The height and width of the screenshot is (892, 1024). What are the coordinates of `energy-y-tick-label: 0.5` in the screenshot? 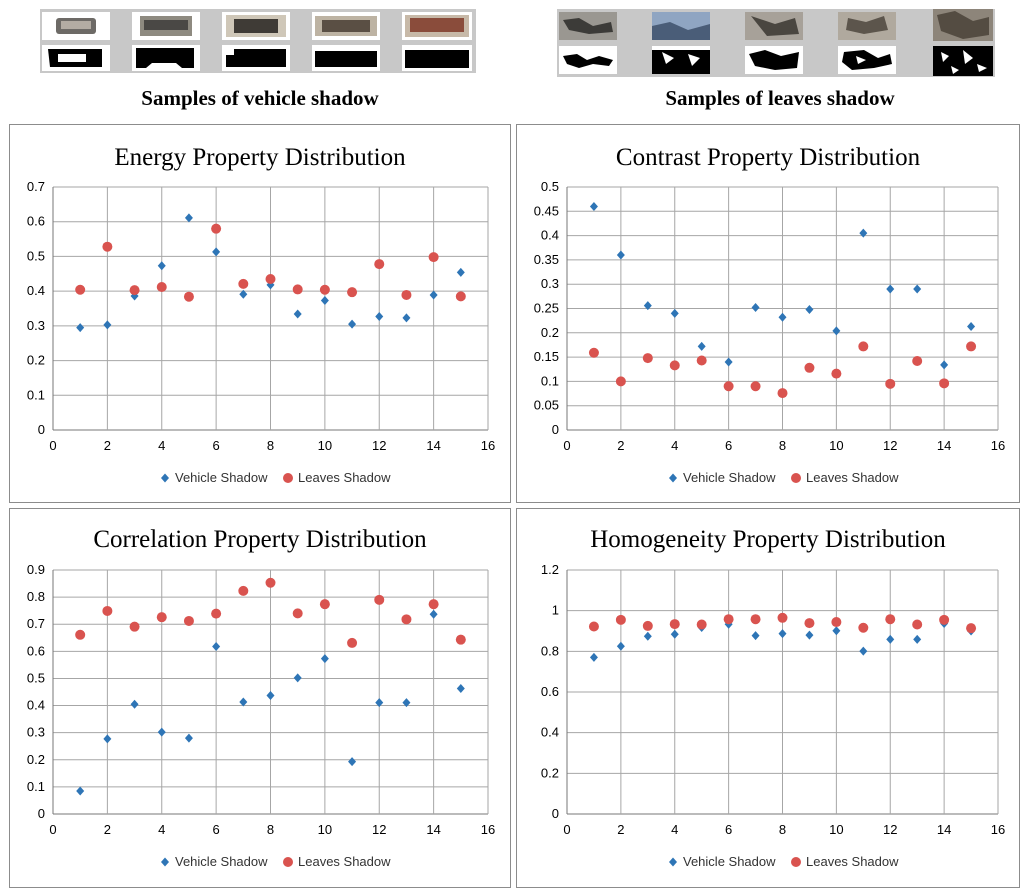 It's located at (36, 255).